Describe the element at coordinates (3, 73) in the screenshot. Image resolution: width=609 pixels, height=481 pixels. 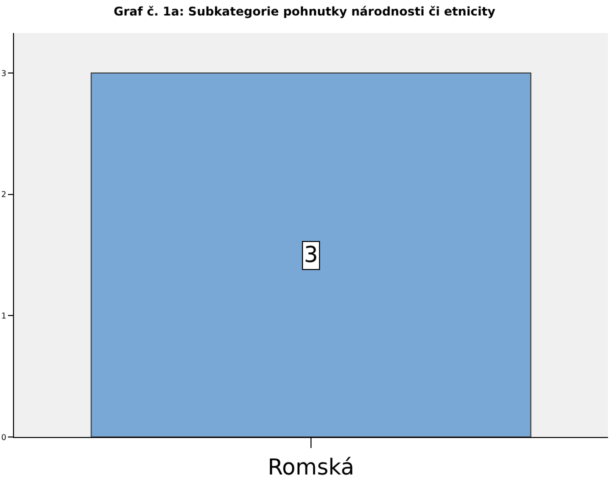
I see `y-tick-label: 3` at that location.